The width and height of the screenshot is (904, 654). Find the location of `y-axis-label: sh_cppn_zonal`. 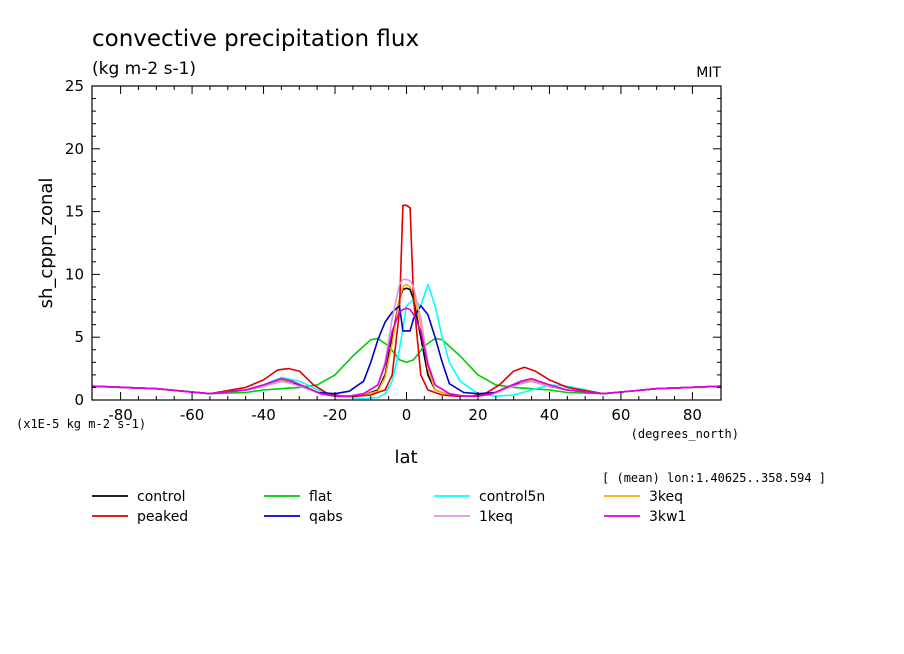

y-axis-label: sh_cppn_zonal is located at coordinates (46, 243).